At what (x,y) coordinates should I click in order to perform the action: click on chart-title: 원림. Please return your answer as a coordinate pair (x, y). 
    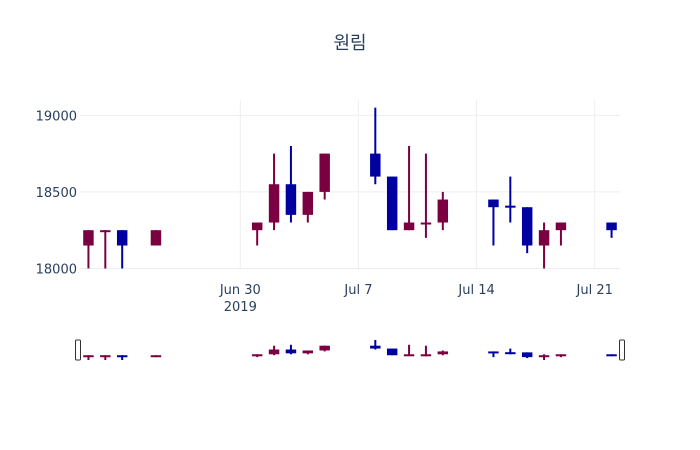
    Looking at the image, I should click on (349, 43).